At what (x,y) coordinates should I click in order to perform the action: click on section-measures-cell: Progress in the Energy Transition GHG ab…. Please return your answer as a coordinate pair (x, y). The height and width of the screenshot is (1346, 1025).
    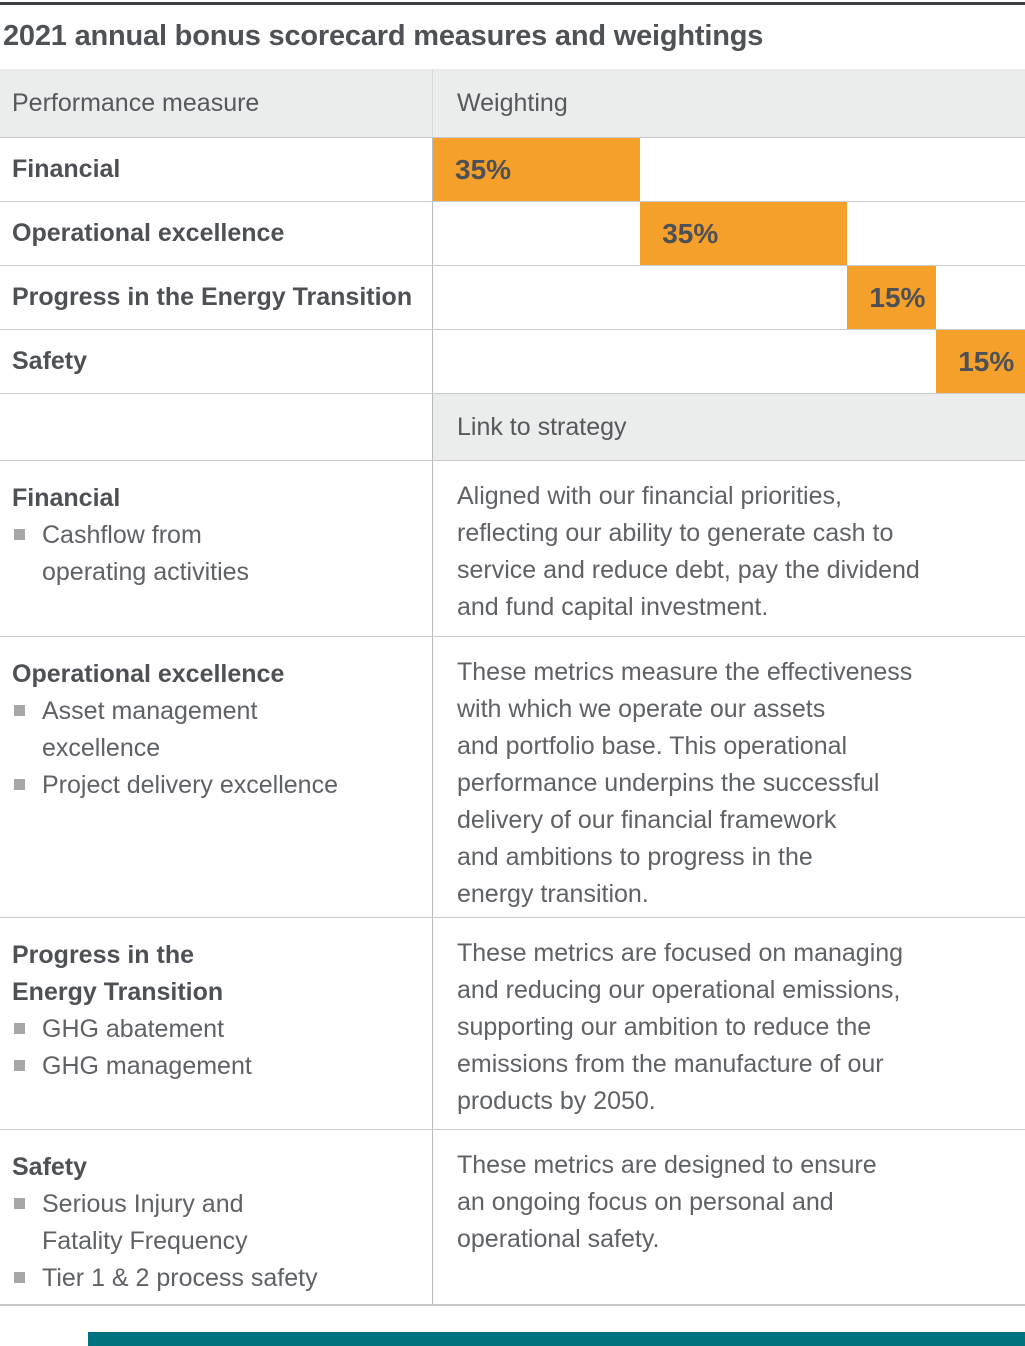
    Looking at the image, I should click on (216, 1023).